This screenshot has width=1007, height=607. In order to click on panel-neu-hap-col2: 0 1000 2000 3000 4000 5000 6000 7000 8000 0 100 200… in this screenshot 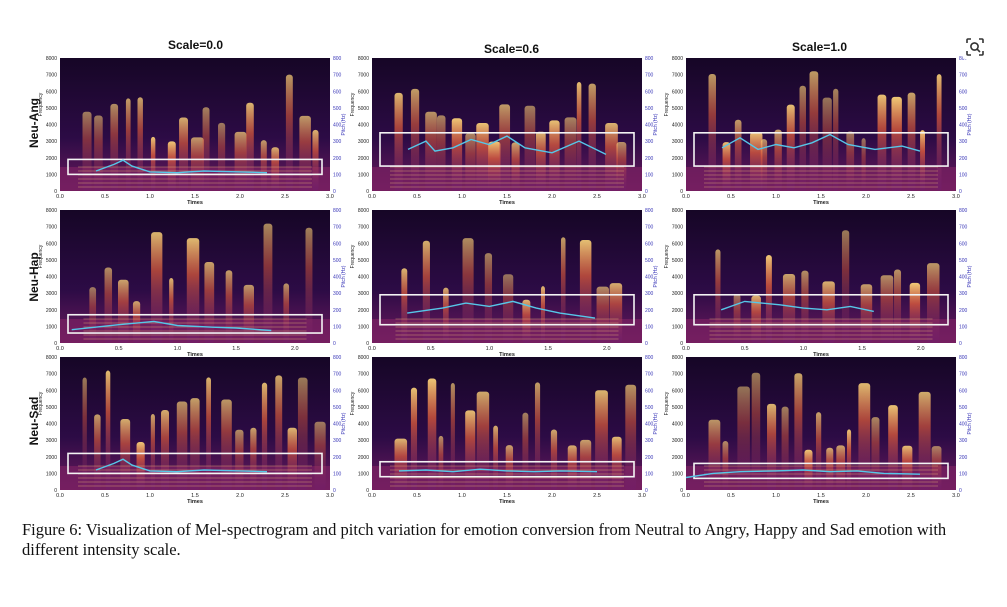, I will do `click(504, 283)`.